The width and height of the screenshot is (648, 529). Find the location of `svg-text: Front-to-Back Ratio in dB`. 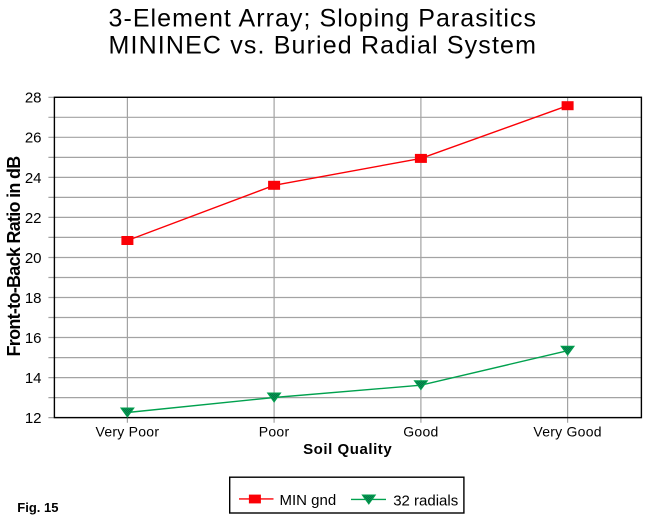

svg-text: Front-to-Back Ratio in dB is located at coordinates (14, 256).